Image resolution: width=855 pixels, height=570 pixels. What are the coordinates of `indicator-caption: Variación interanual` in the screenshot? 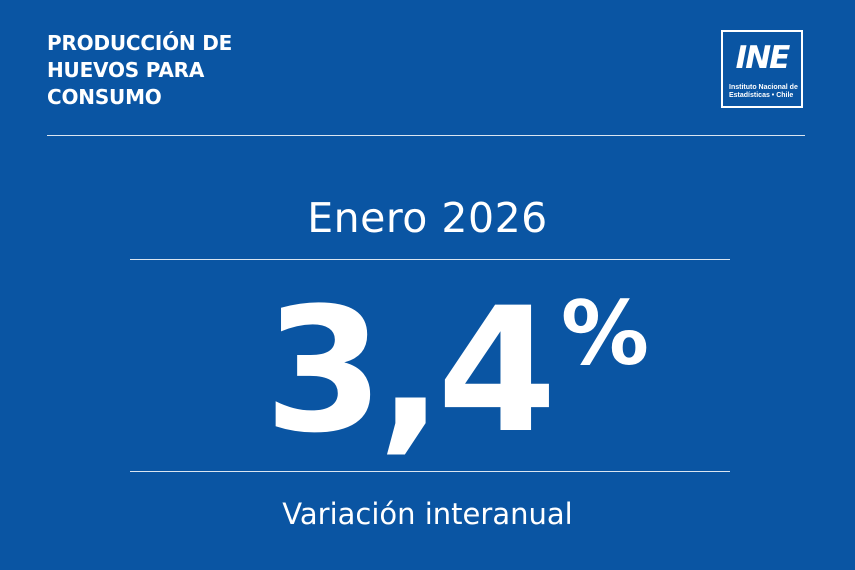 It's located at (427, 514).